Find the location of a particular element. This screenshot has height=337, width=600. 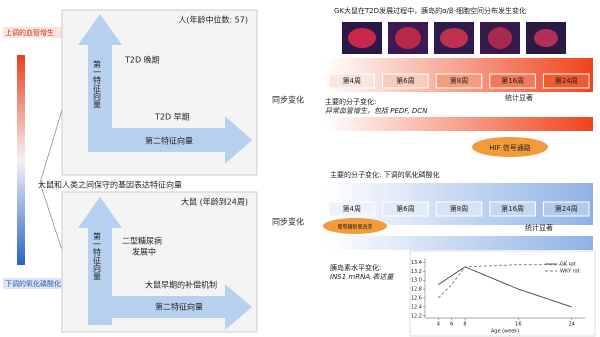

x-axis-label: Age (week) is located at coordinates (505, 332).